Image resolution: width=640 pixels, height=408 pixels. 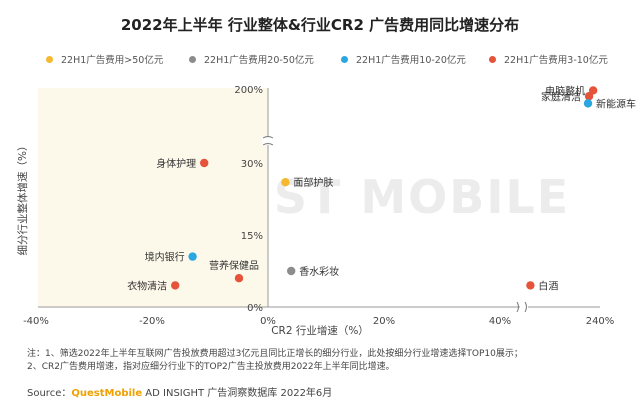 What do you see at coordinates (49, 393) in the screenshot?
I see `source-prefix: Source：` at bounding box center [49, 393].